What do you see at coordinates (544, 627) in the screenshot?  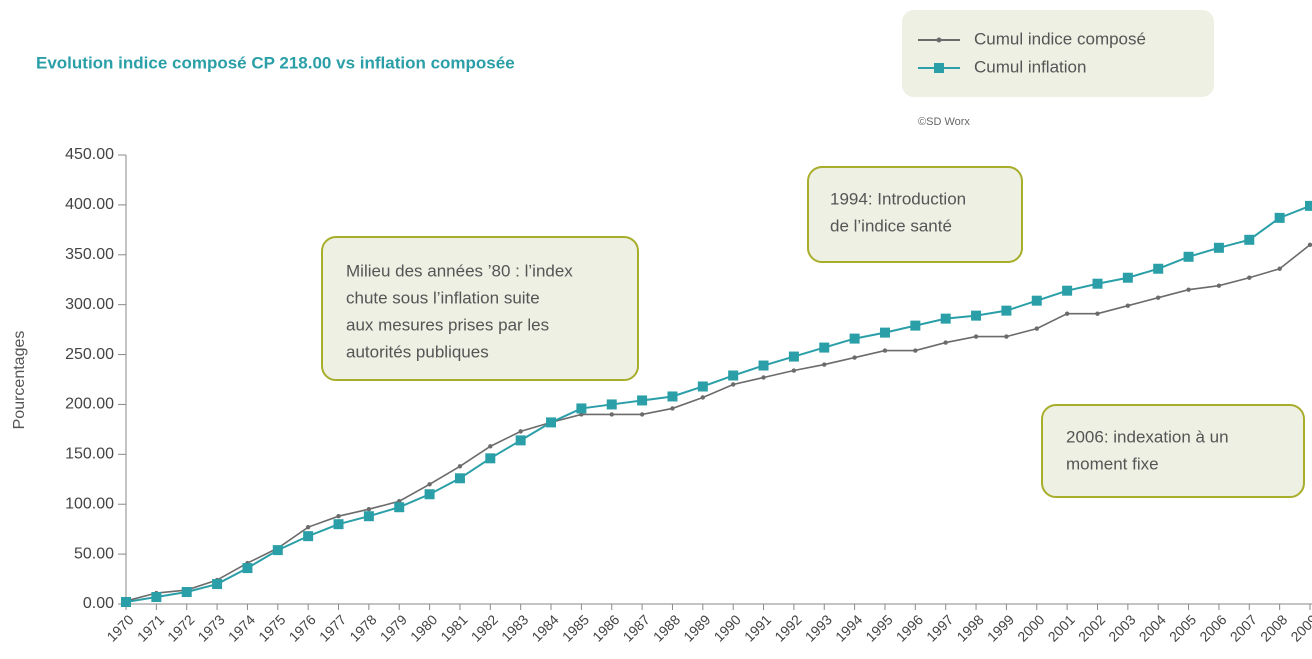 I see `x-tick-label: 1984` at bounding box center [544, 627].